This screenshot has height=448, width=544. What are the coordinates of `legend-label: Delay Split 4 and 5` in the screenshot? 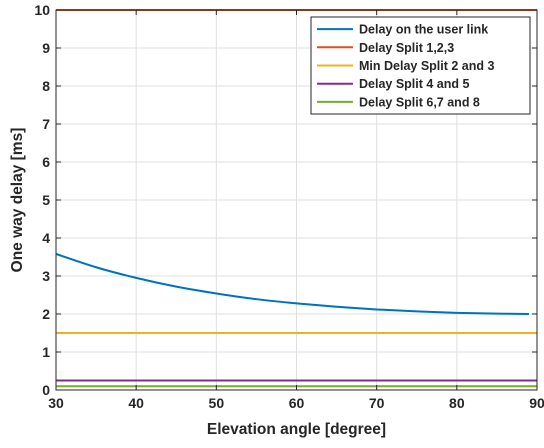 It's located at (414, 84).